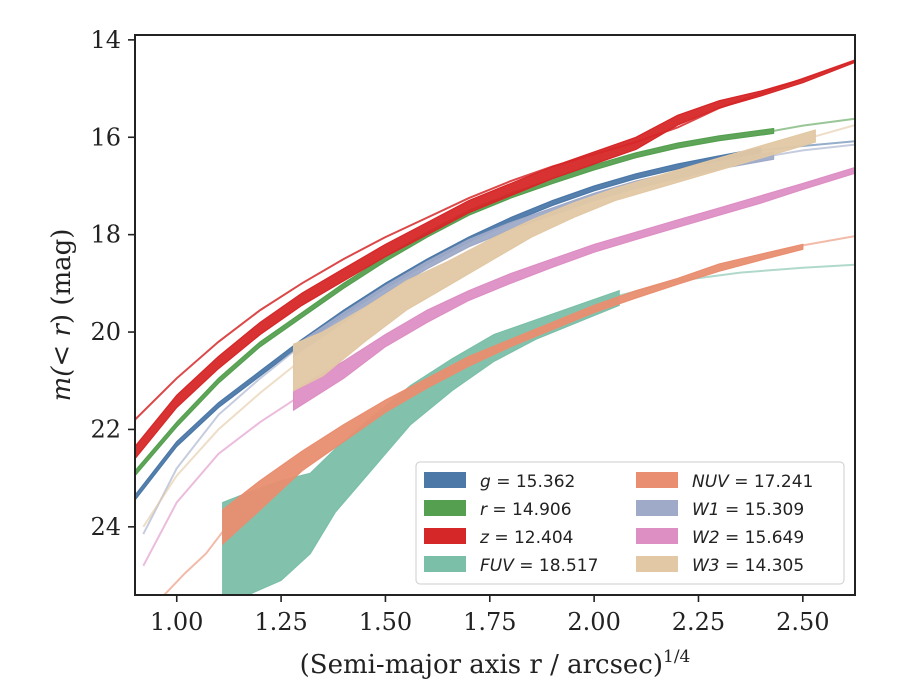 This screenshot has width=900, height=700. I want to click on legend-label-fuv: FUV = 18.517, so click(539, 566).